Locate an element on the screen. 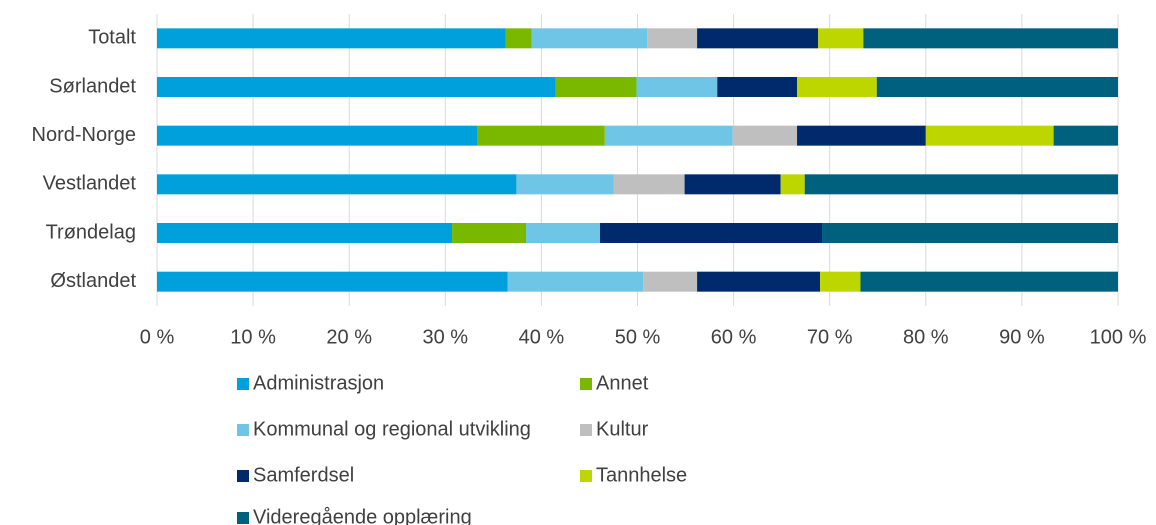 This screenshot has width=1156, height=525. legend-label: Samferdsel is located at coordinates (303, 475).